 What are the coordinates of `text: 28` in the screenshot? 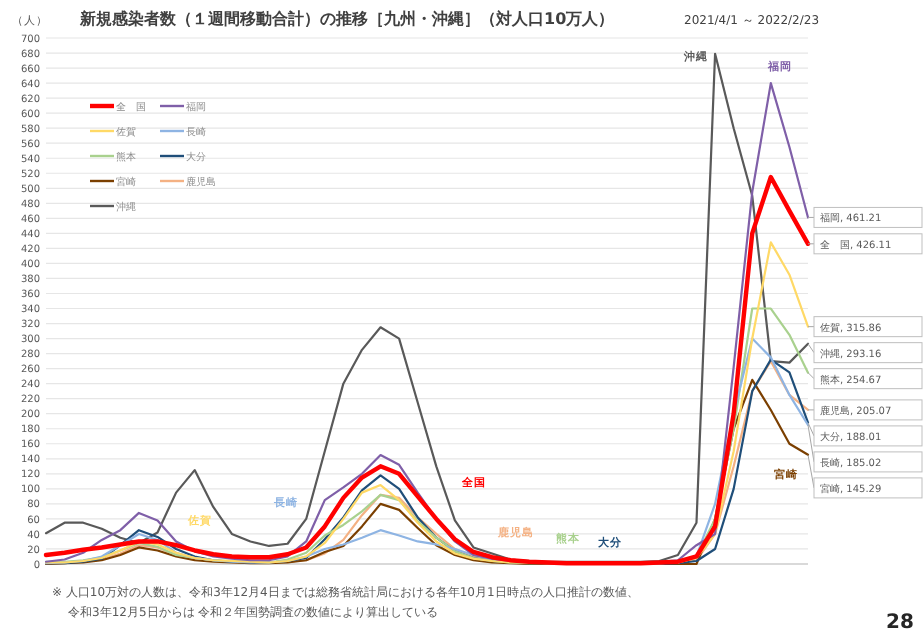 It's located at (900, 623).